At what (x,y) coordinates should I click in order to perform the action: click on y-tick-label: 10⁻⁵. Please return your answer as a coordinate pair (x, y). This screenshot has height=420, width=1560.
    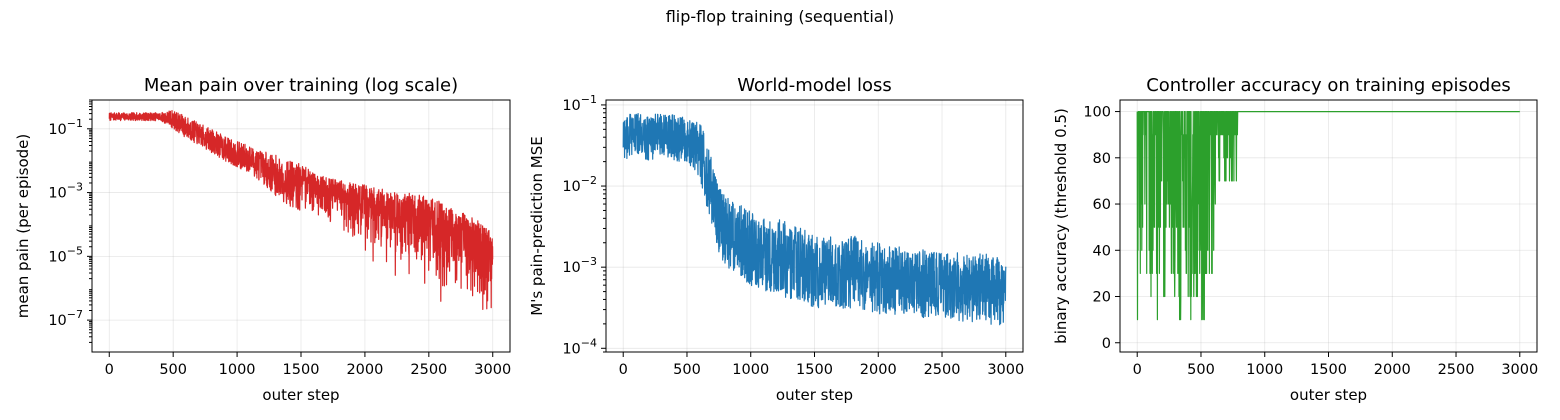
    Looking at the image, I should click on (65, 254).